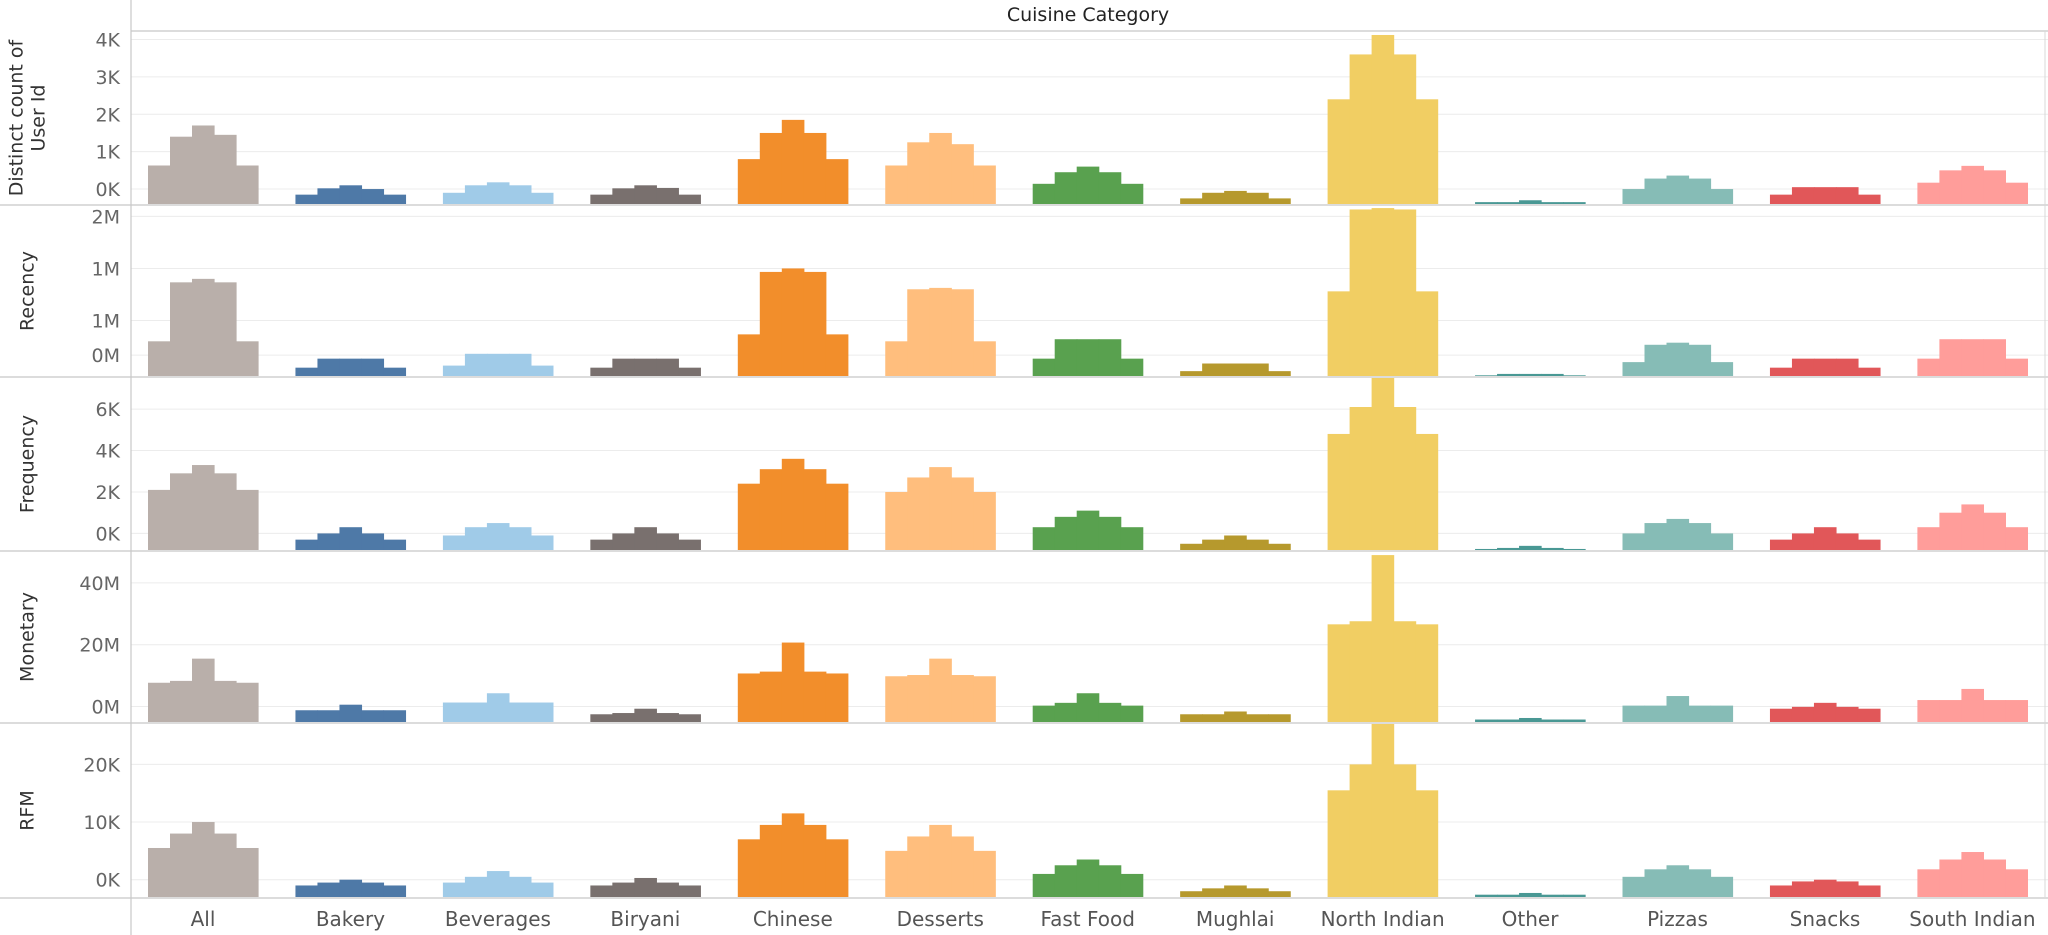  What do you see at coordinates (107, 410) in the screenshot?
I see `y-tick-label: 6K` at bounding box center [107, 410].